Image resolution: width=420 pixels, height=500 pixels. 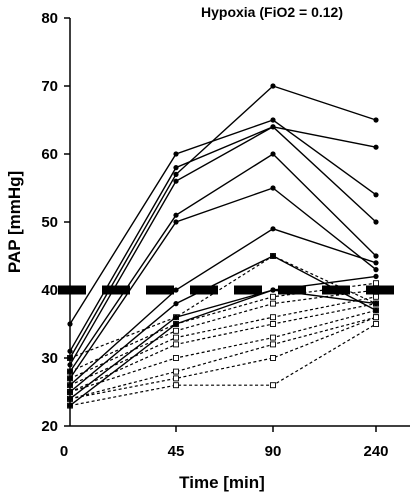 What do you see at coordinates (222, 482) in the screenshot?
I see `x-axis-title: Time [min]` at bounding box center [222, 482].